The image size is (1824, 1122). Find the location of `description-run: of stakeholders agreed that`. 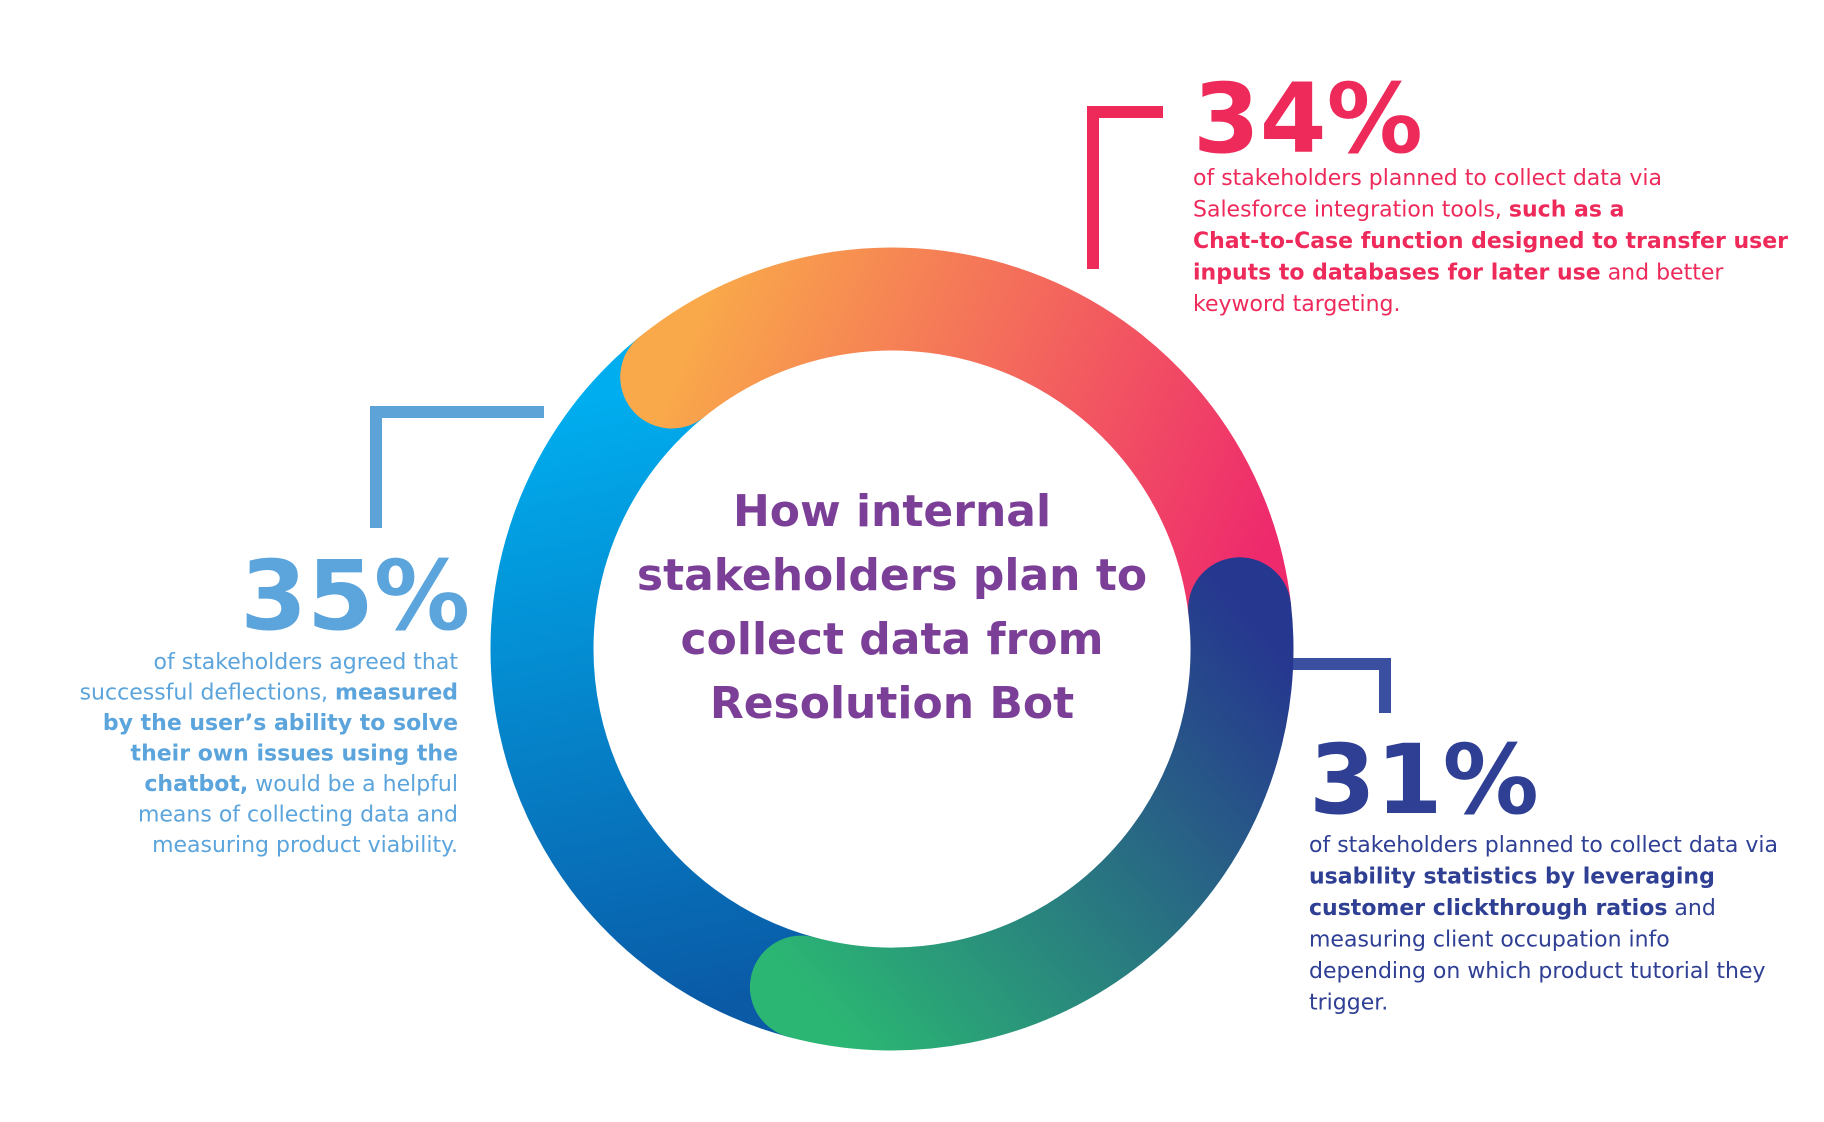

description-run: of stakeholders agreed that is located at coordinates (306, 662).